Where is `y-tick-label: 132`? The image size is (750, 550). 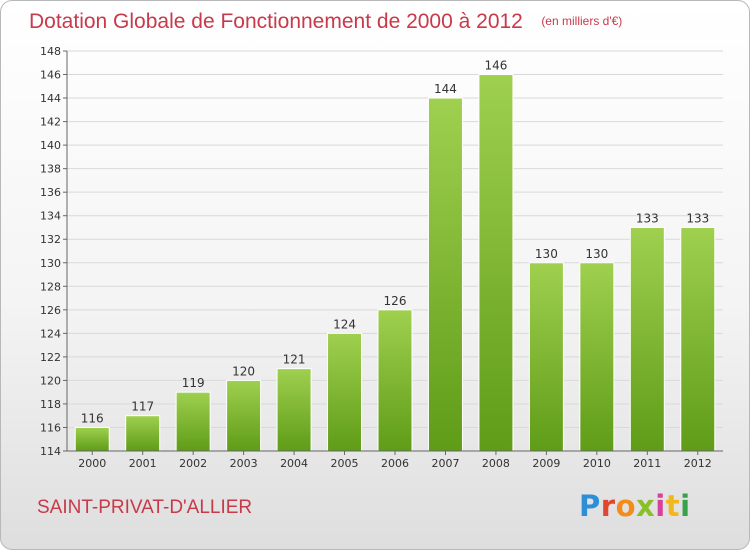
y-tick-label: 132 is located at coordinates (50, 239).